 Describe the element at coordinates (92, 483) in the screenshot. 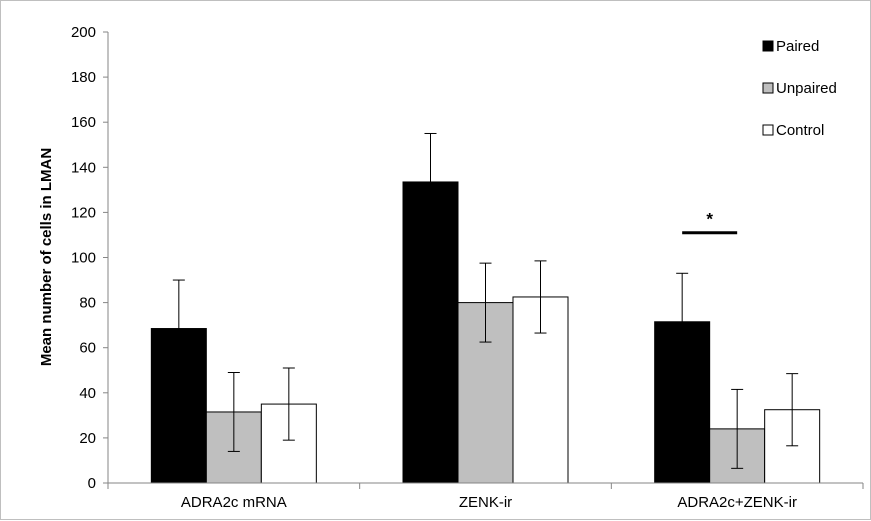

I see `y-tick-label: 0` at that location.